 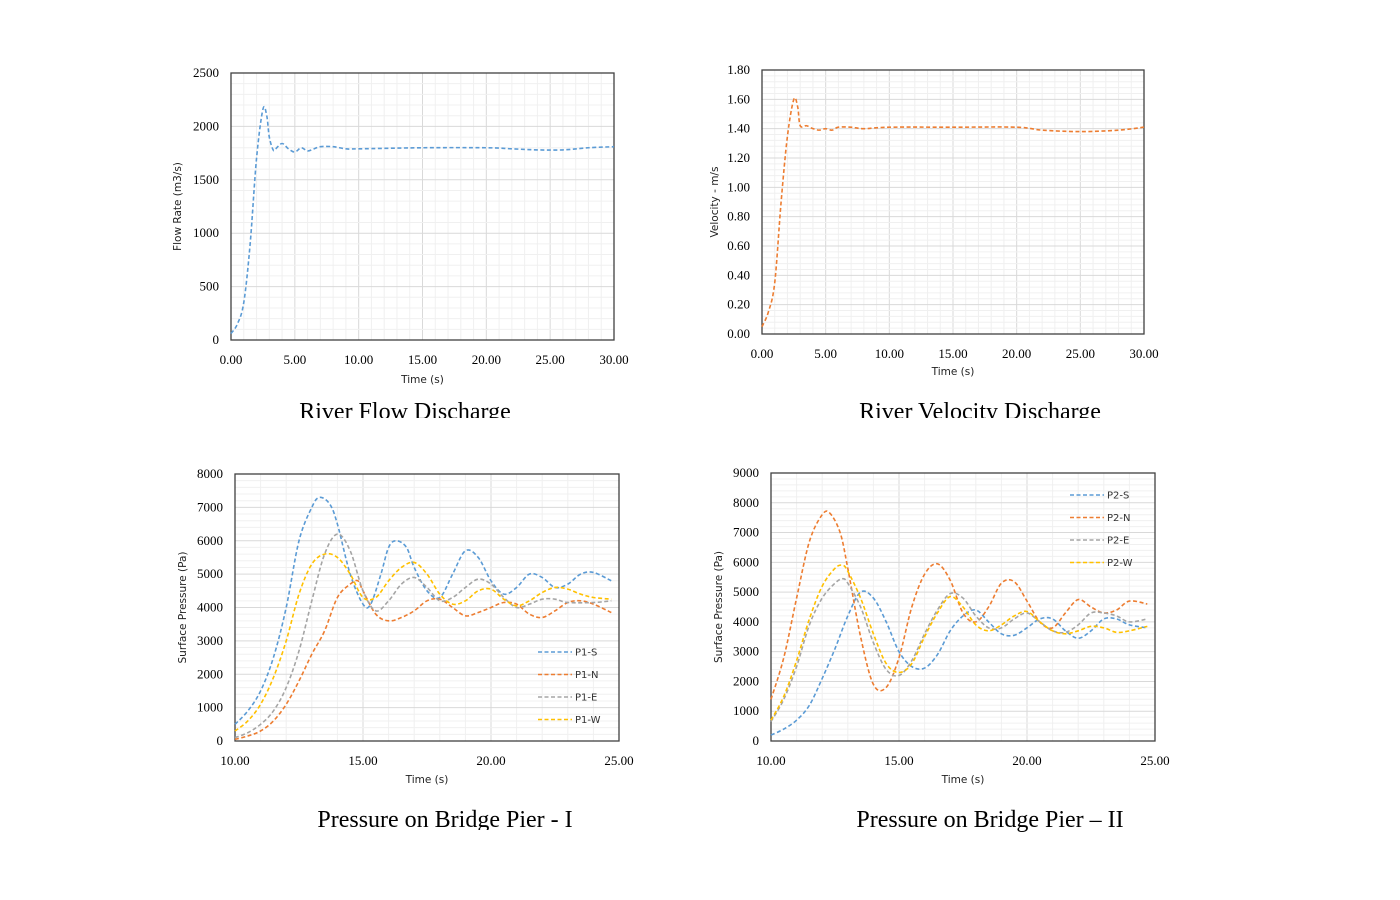 I want to click on y-tick-label: 0.80, so click(x=738, y=216).